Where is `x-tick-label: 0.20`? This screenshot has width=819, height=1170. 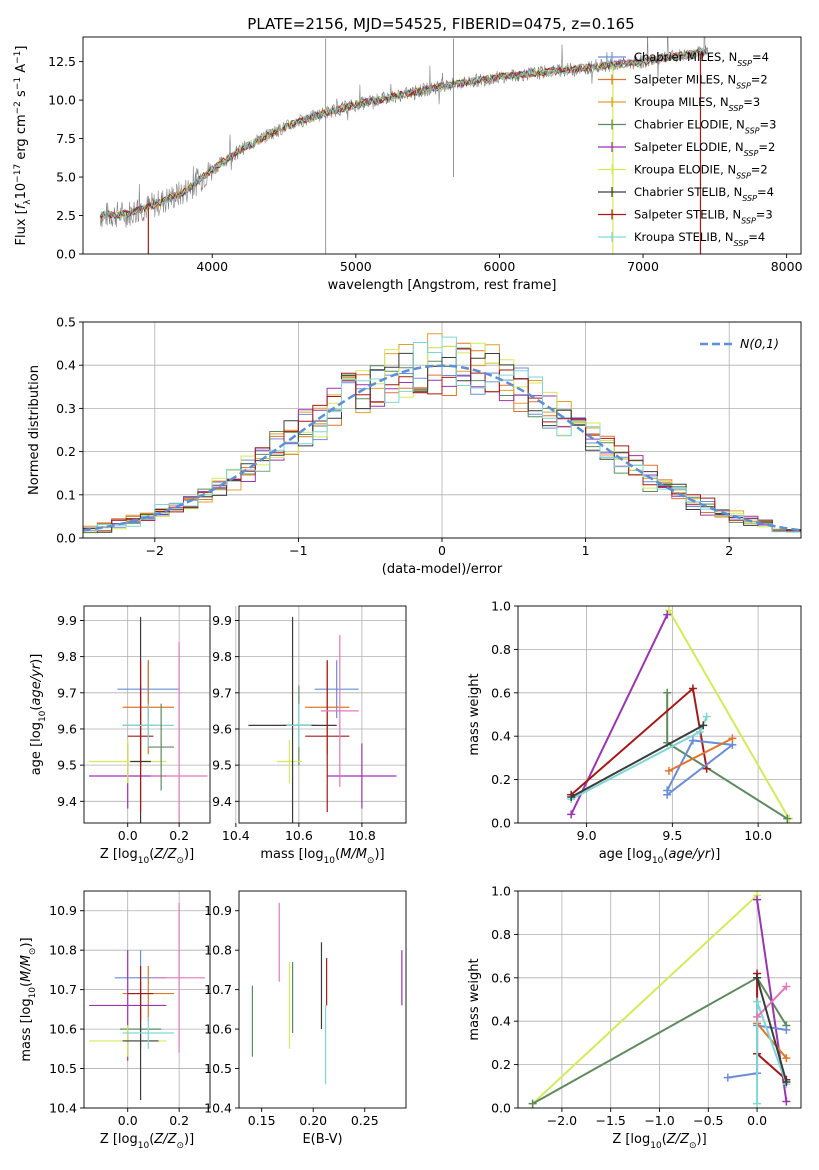
x-tick-label: 0.20 is located at coordinates (313, 1120).